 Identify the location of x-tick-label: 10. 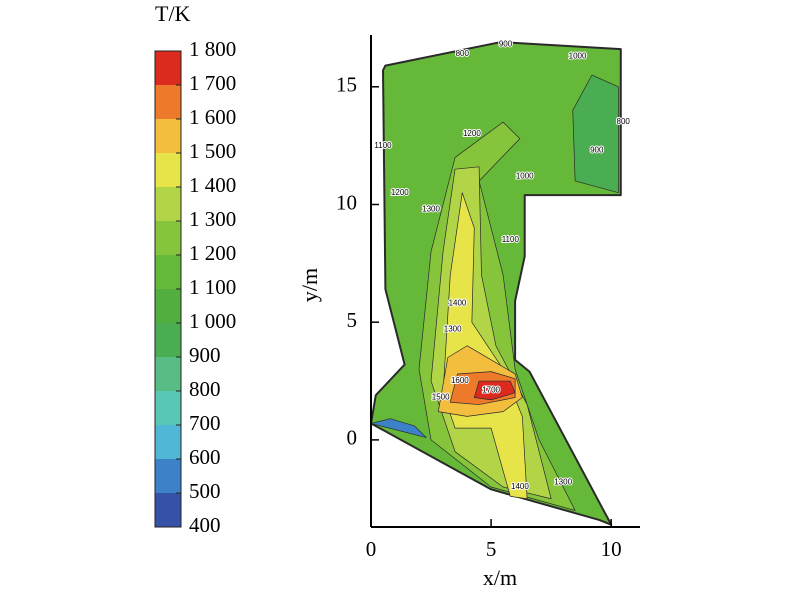
(611, 549).